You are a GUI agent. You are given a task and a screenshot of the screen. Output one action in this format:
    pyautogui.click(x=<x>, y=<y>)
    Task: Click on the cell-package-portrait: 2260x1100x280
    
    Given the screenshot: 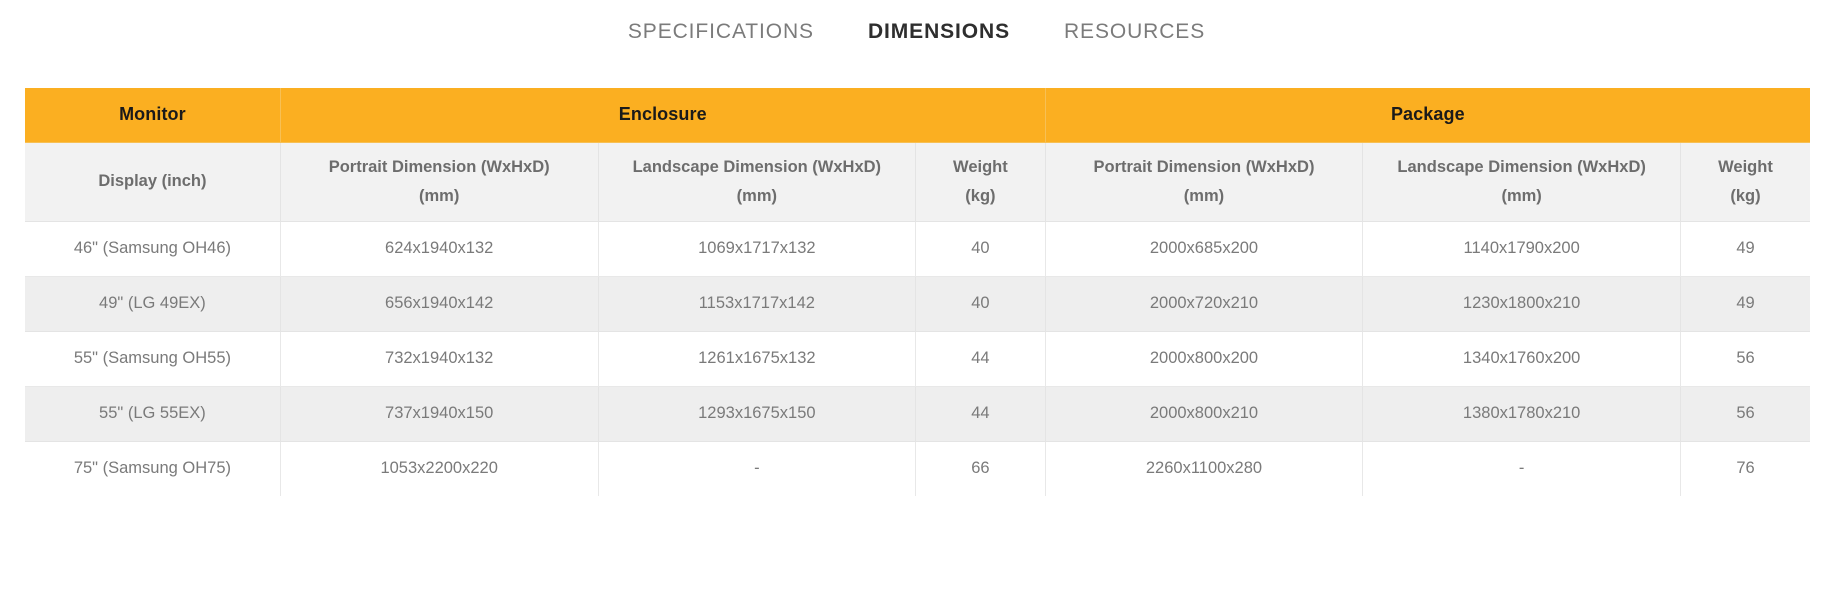 What is the action you would take?
    pyautogui.click(x=1204, y=468)
    